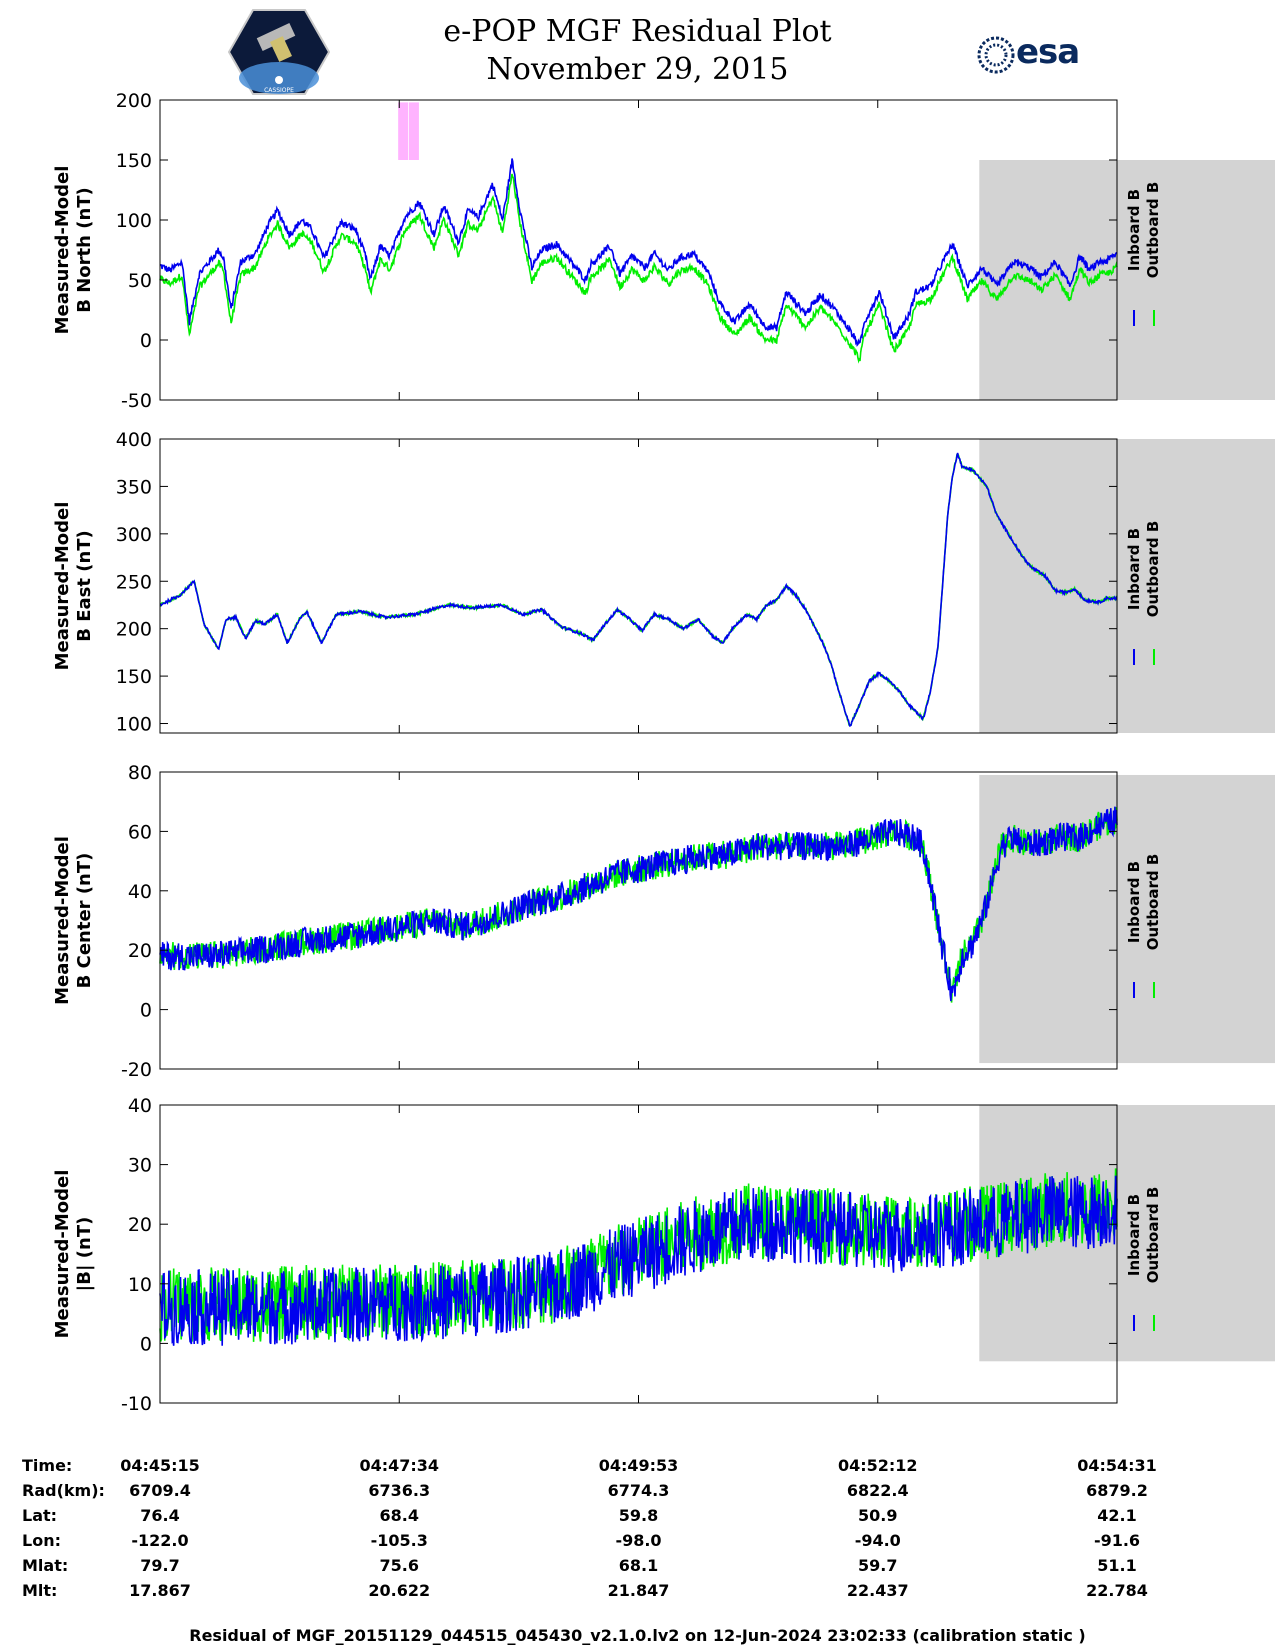  What do you see at coordinates (160, 1465) in the screenshot?
I see `info-value: 04:45:15` at bounding box center [160, 1465].